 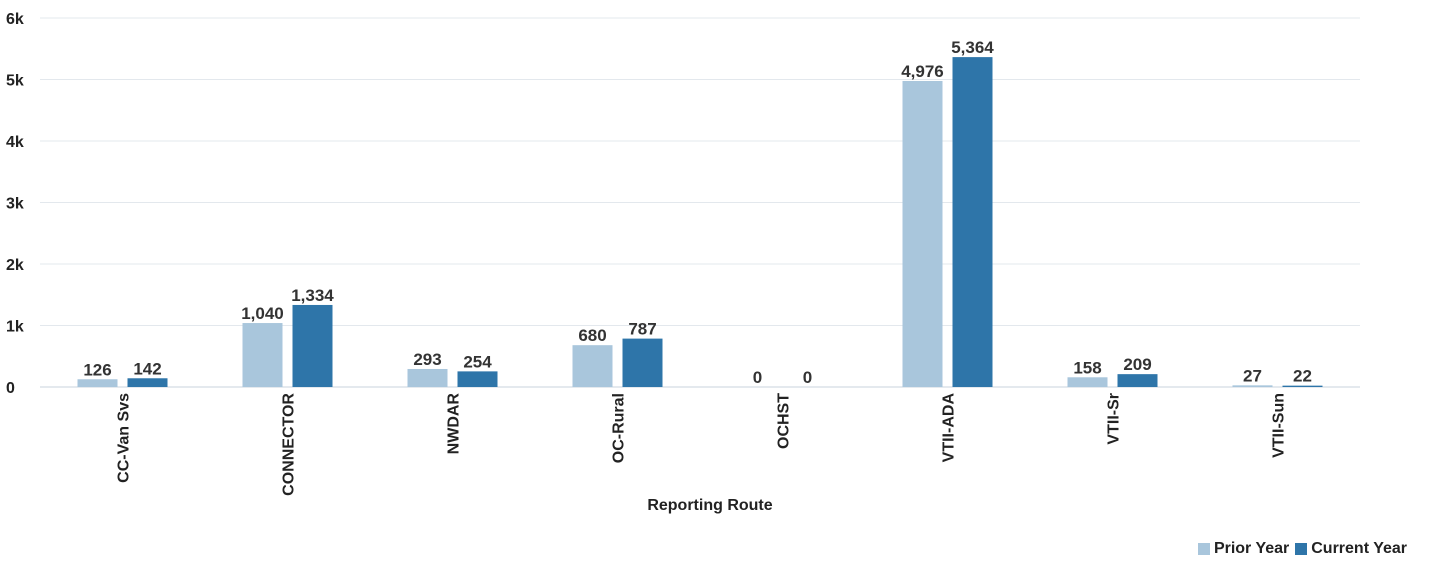 What do you see at coordinates (619, 428) in the screenshot?
I see `x-tick-label: OC-Rural` at bounding box center [619, 428].